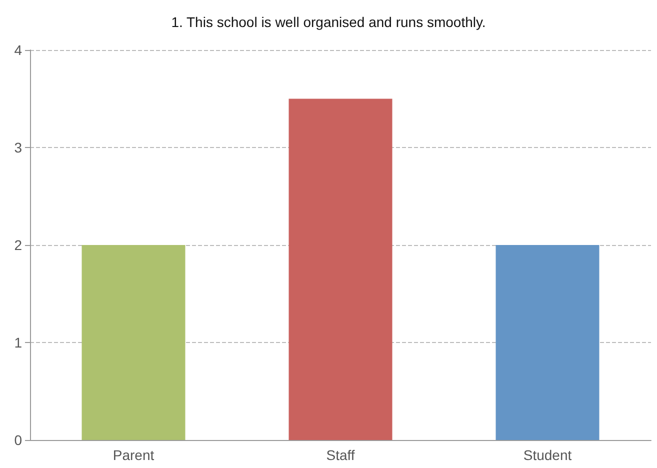 The height and width of the screenshot is (468, 657). What do you see at coordinates (133, 455) in the screenshot?
I see `x-tick-label: Parent` at bounding box center [133, 455].